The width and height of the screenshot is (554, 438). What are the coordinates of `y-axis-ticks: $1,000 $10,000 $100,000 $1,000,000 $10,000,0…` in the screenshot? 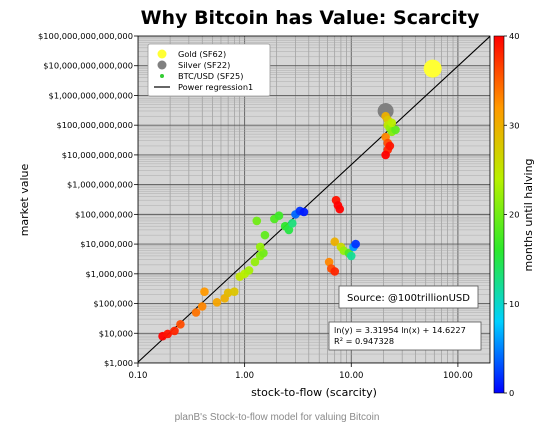 It's located at (88, 199).